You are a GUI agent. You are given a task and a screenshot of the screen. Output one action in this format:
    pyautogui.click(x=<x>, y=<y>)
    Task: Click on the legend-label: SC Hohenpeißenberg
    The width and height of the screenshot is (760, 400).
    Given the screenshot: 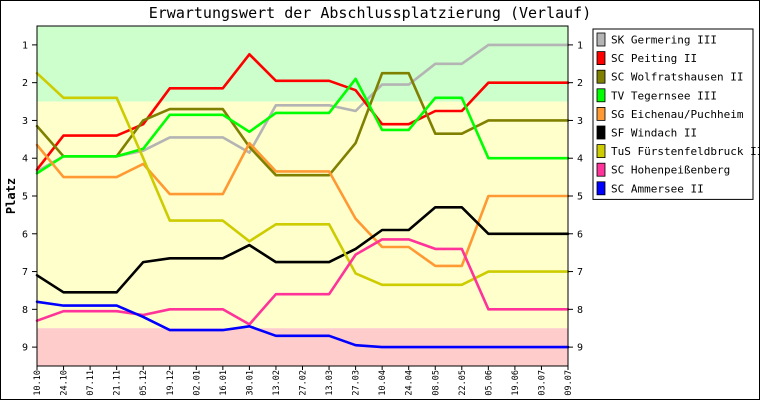 What is the action you would take?
    pyautogui.click(x=670, y=170)
    